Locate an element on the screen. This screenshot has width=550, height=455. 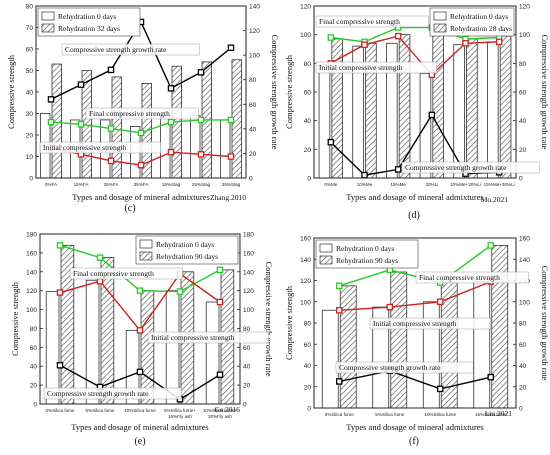
x-tick-label: 35%Slag is located at coordinates (231, 184).